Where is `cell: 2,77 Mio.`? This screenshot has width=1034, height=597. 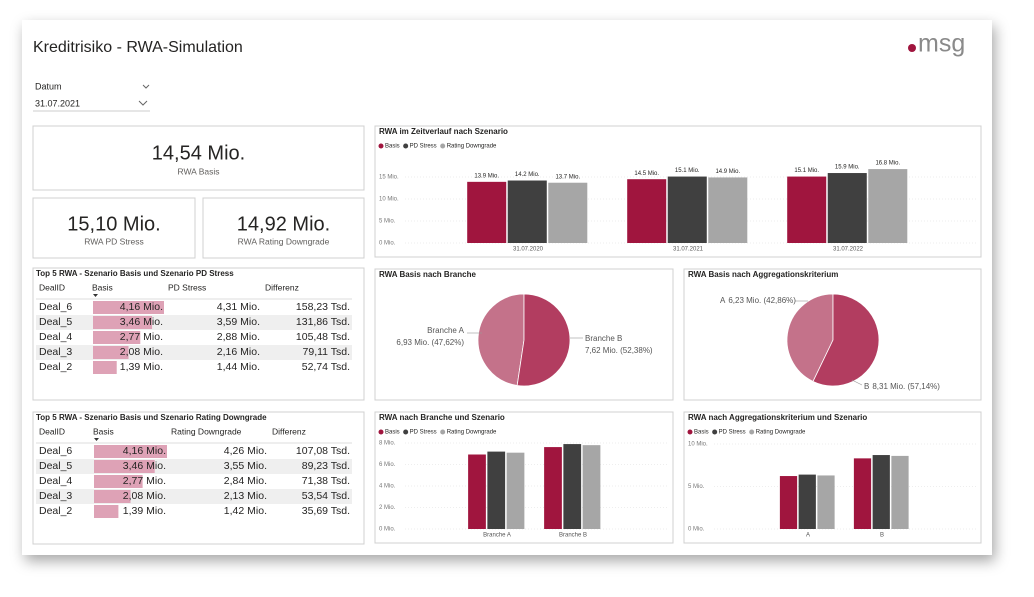
cell: 2,77 Mio. is located at coordinates (141, 337).